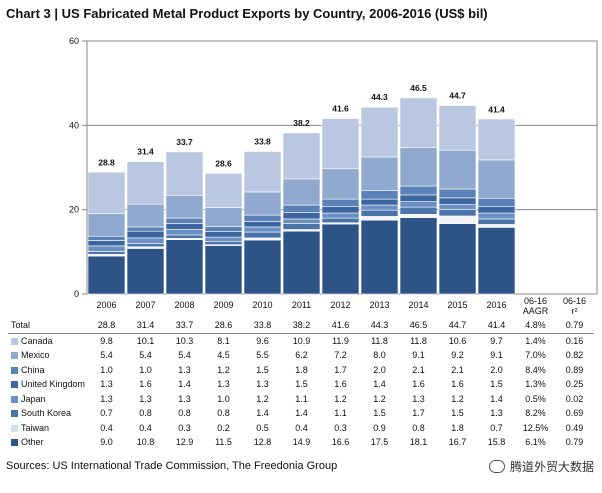 This screenshot has height=493, width=602. What do you see at coordinates (340, 427) in the screenshot?
I see `table-cell: 0.3` at bounding box center [340, 427].